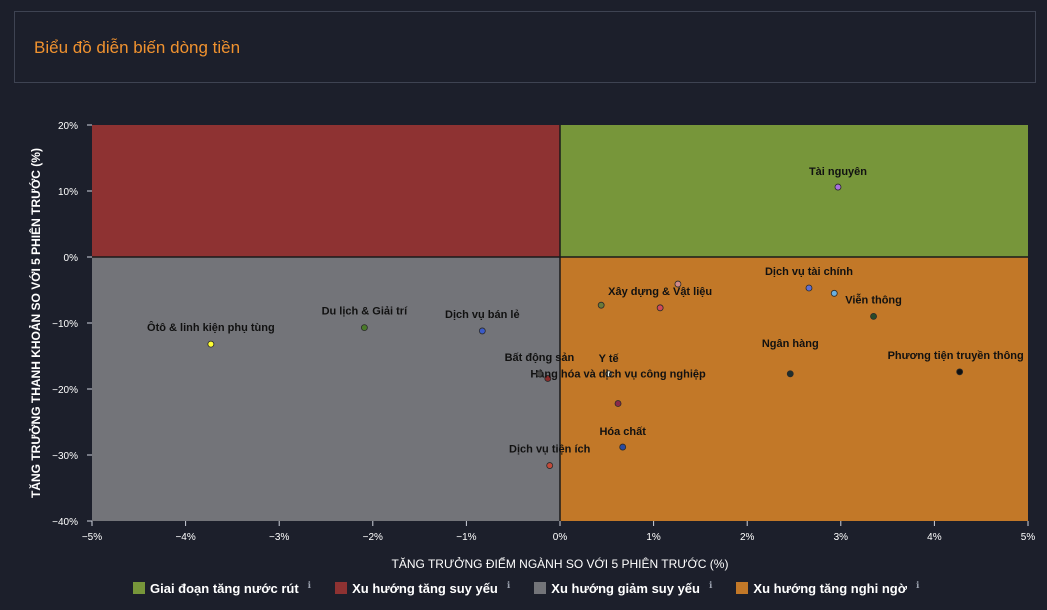 The image size is (1047, 610). What do you see at coordinates (211, 327) in the screenshot?
I see `data-label: Ôtô & linh kiện phụ tùng` at bounding box center [211, 327].